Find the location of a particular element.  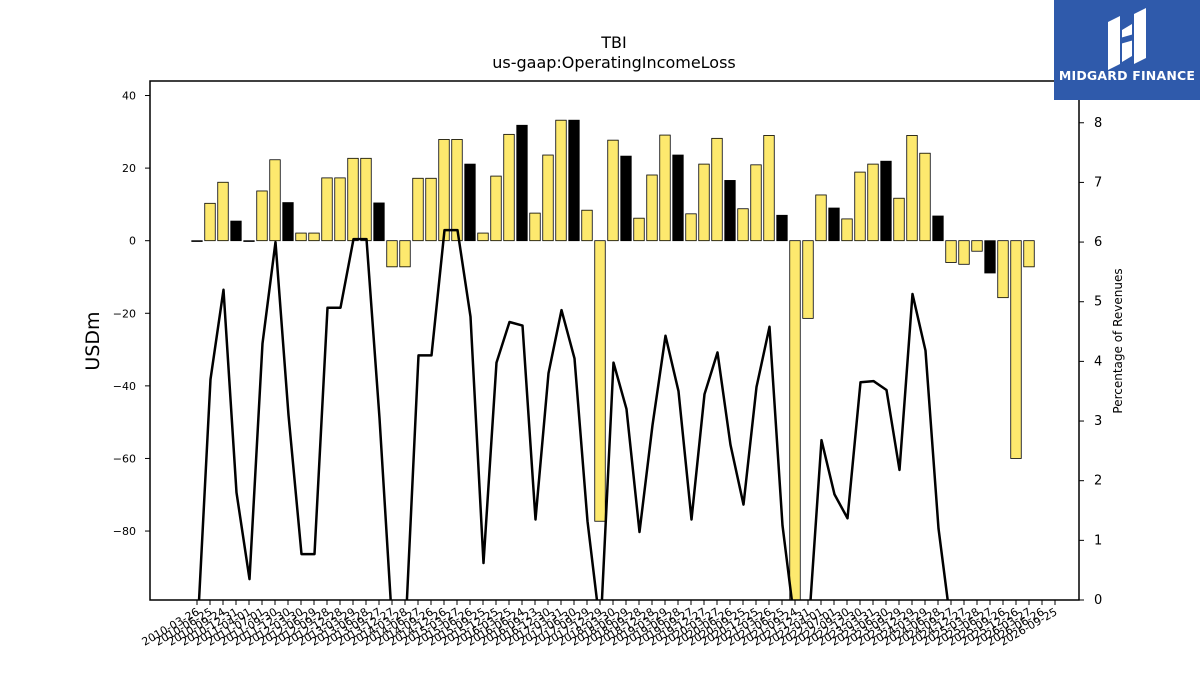

logo-text: MIDGARD FINANCE is located at coordinates (1127, 75).